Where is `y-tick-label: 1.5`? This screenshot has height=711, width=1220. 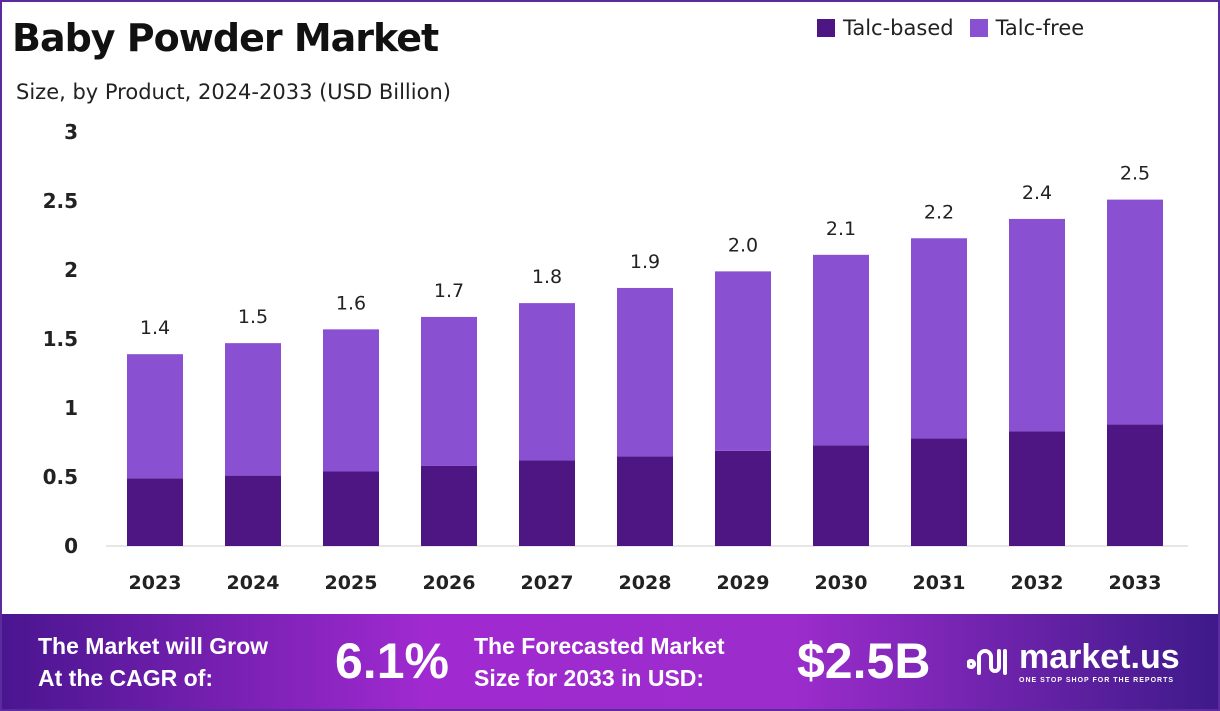 y-tick-label: 1.5 is located at coordinates (60, 339).